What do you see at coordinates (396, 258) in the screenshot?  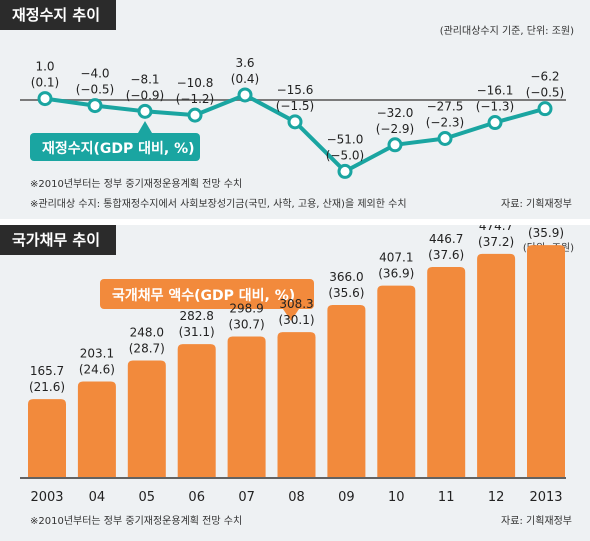 I see `debt-value-label: 407.1` at bounding box center [396, 258].